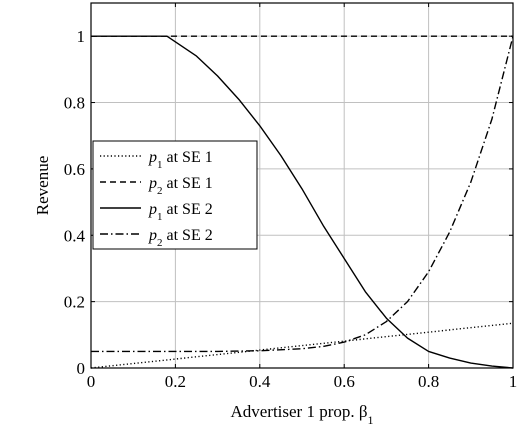 This screenshot has width=517, height=435. What do you see at coordinates (91, 381) in the screenshot?
I see `x-tick-label: 0` at bounding box center [91, 381].